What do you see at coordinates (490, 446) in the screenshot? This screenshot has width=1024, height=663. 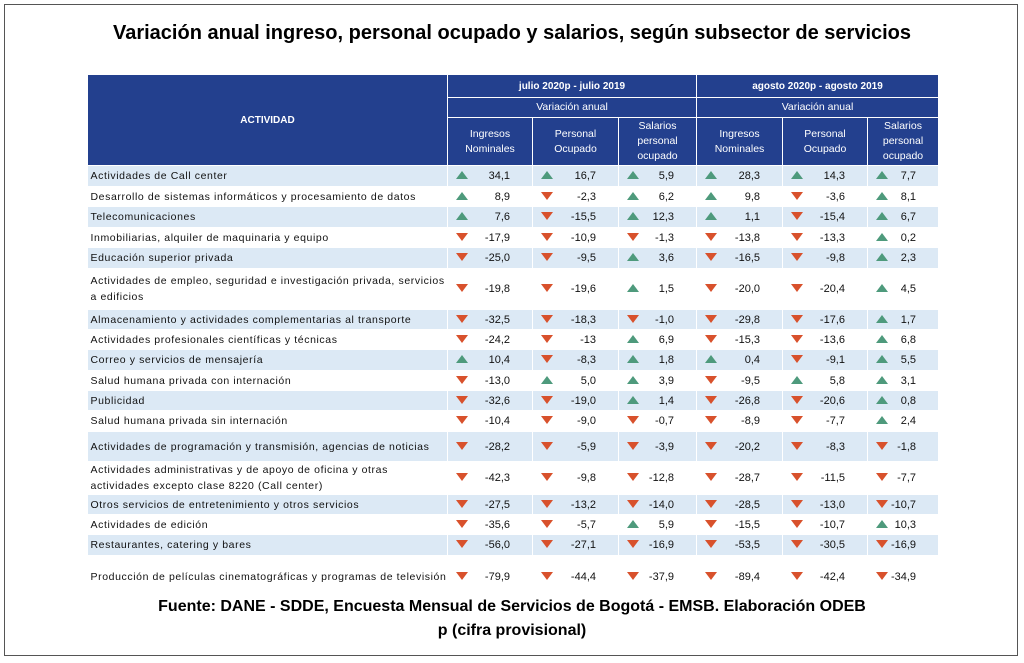 I see `value-cell: -28,2` at bounding box center [490, 446].